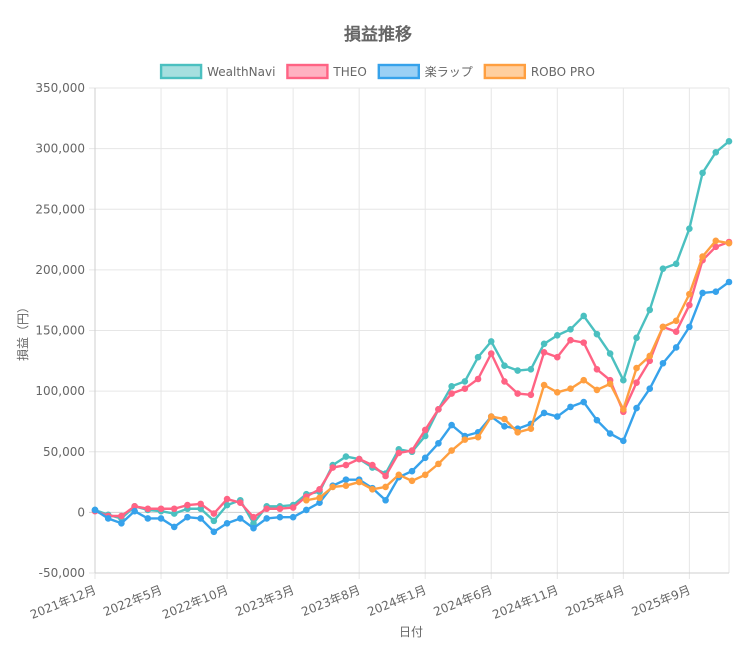 The image size is (756, 651). I want to click on legend-item: THEO, so click(326, 71).